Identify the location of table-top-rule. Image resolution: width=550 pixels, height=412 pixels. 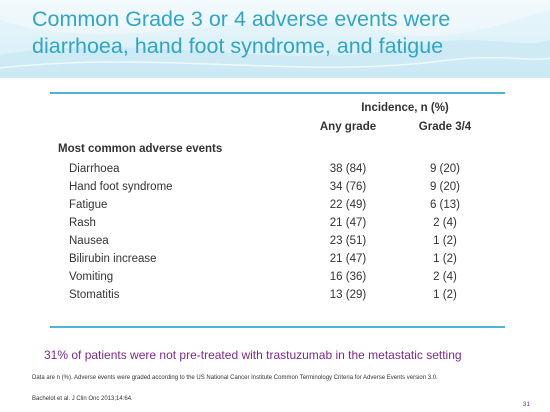
(277, 93).